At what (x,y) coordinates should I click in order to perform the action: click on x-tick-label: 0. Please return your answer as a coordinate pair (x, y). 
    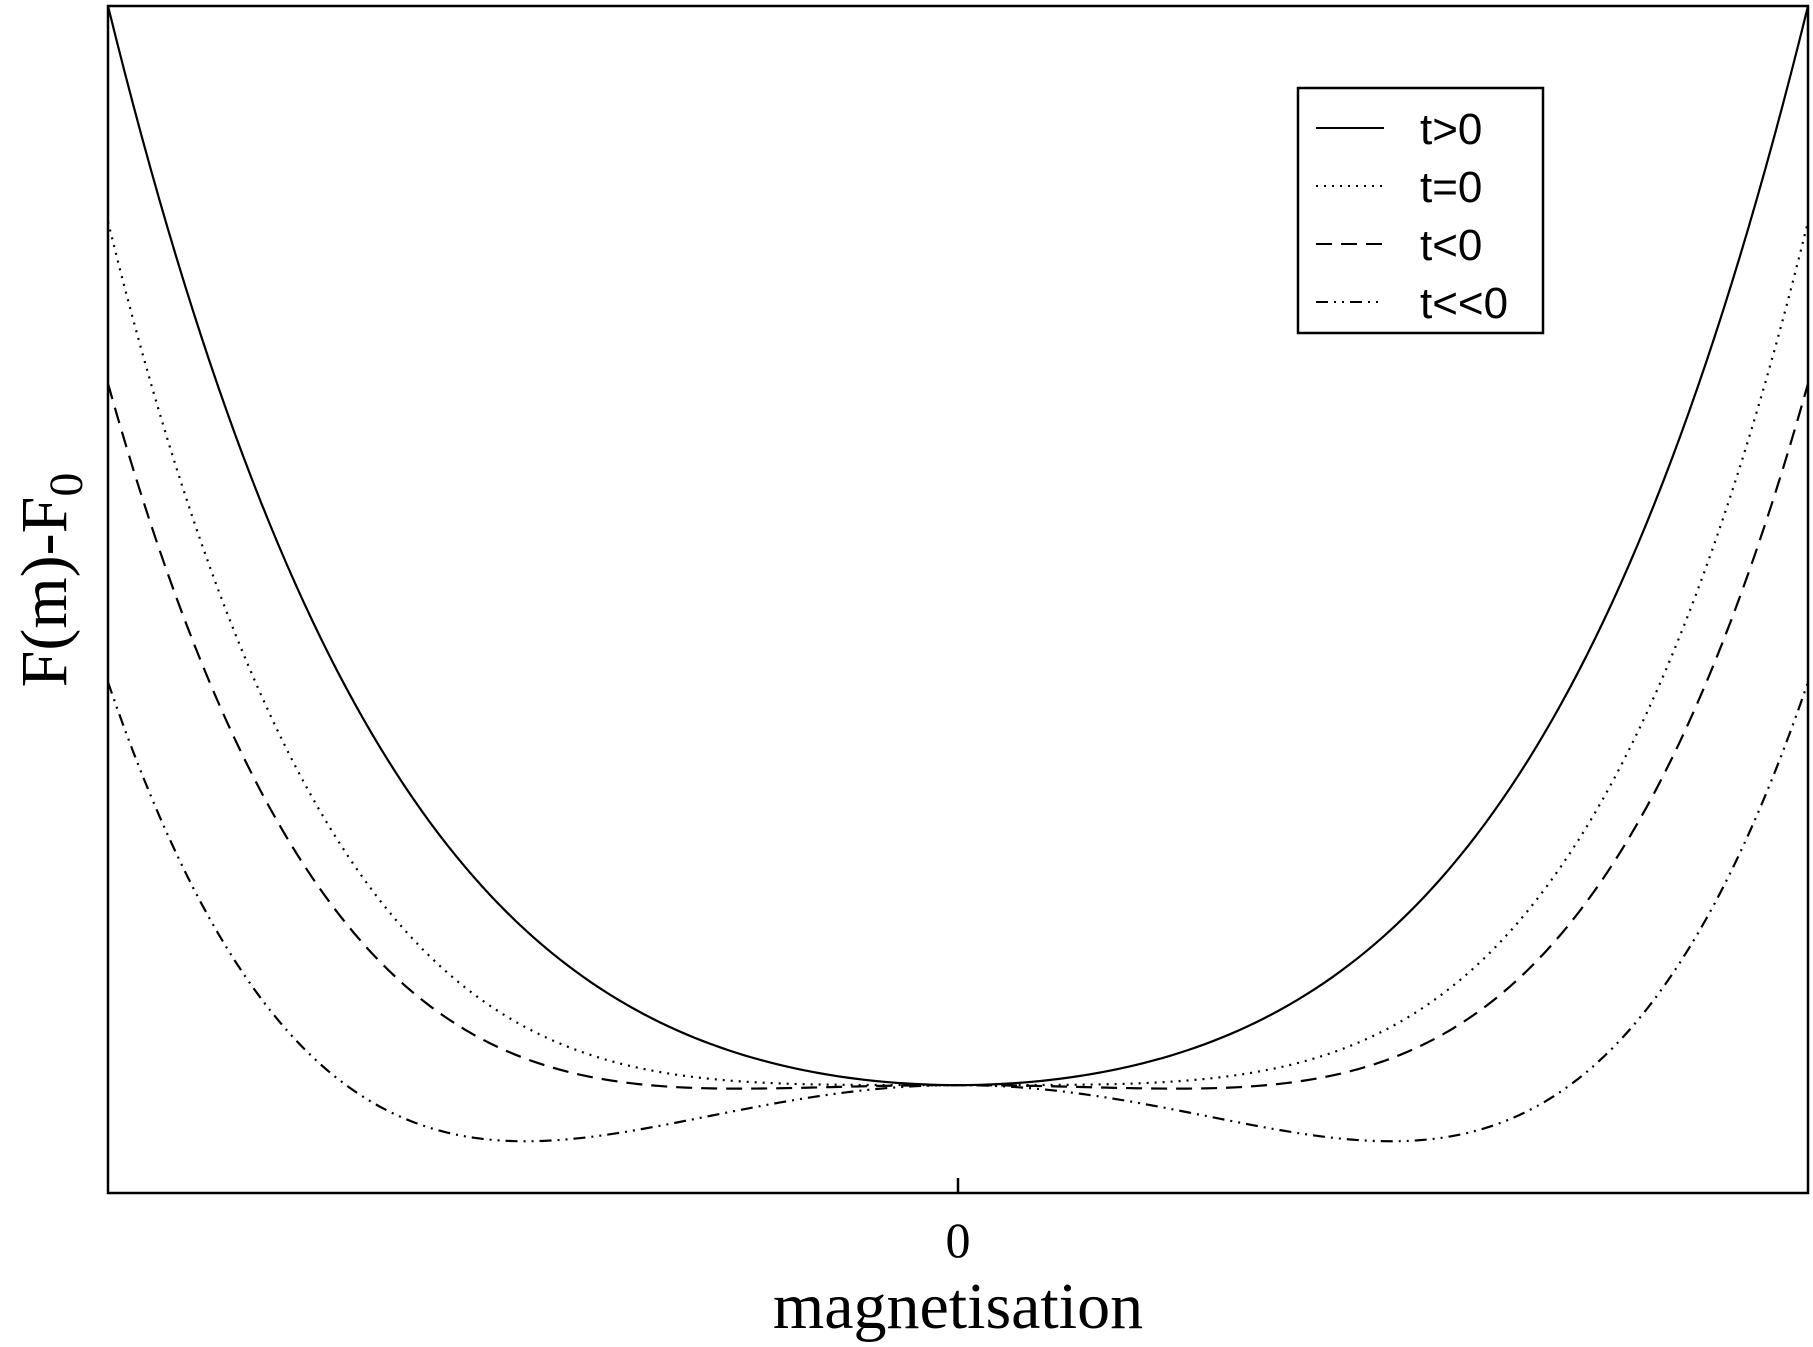
    Looking at the image, I should click on (958, 1240).